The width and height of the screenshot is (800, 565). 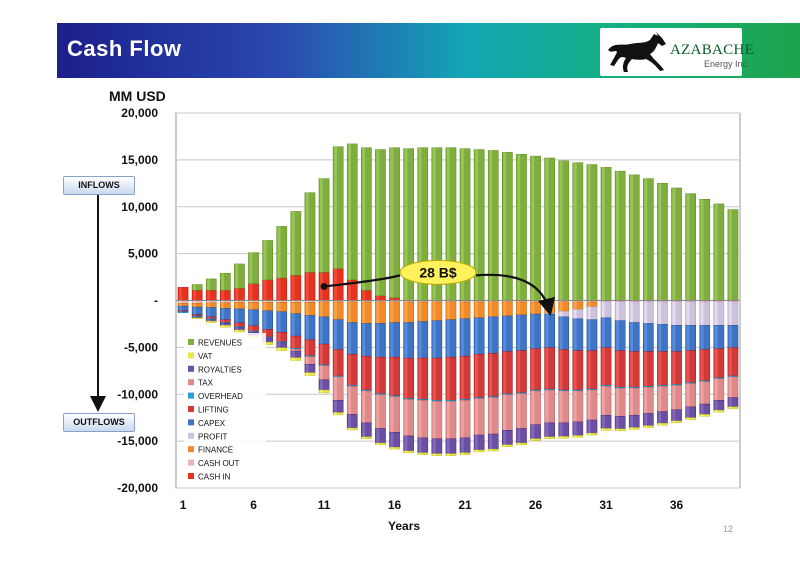 What do you see at coordinates (465, 505) in the screenshot?
I see `x-tick-label: 21` at bounding box center [465, 505].